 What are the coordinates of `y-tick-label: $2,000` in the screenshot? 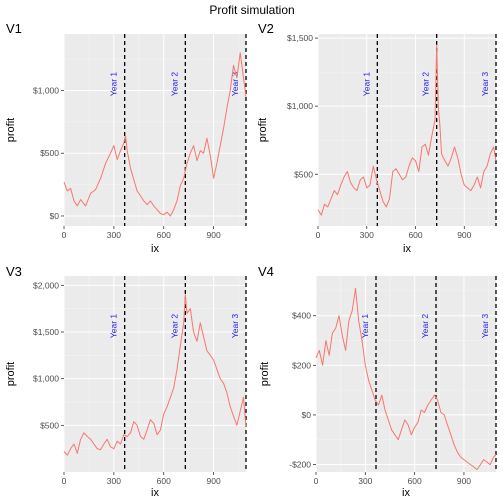 It's located at (46, 285).